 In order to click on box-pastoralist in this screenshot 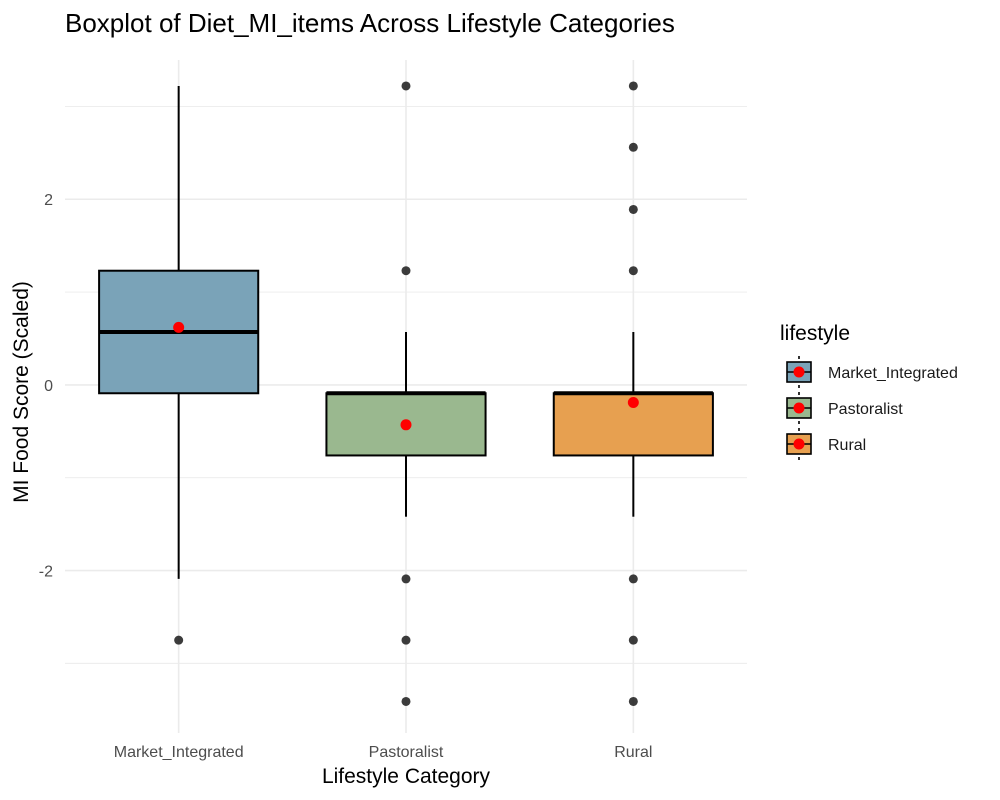, I will do `click(406, 393)`.